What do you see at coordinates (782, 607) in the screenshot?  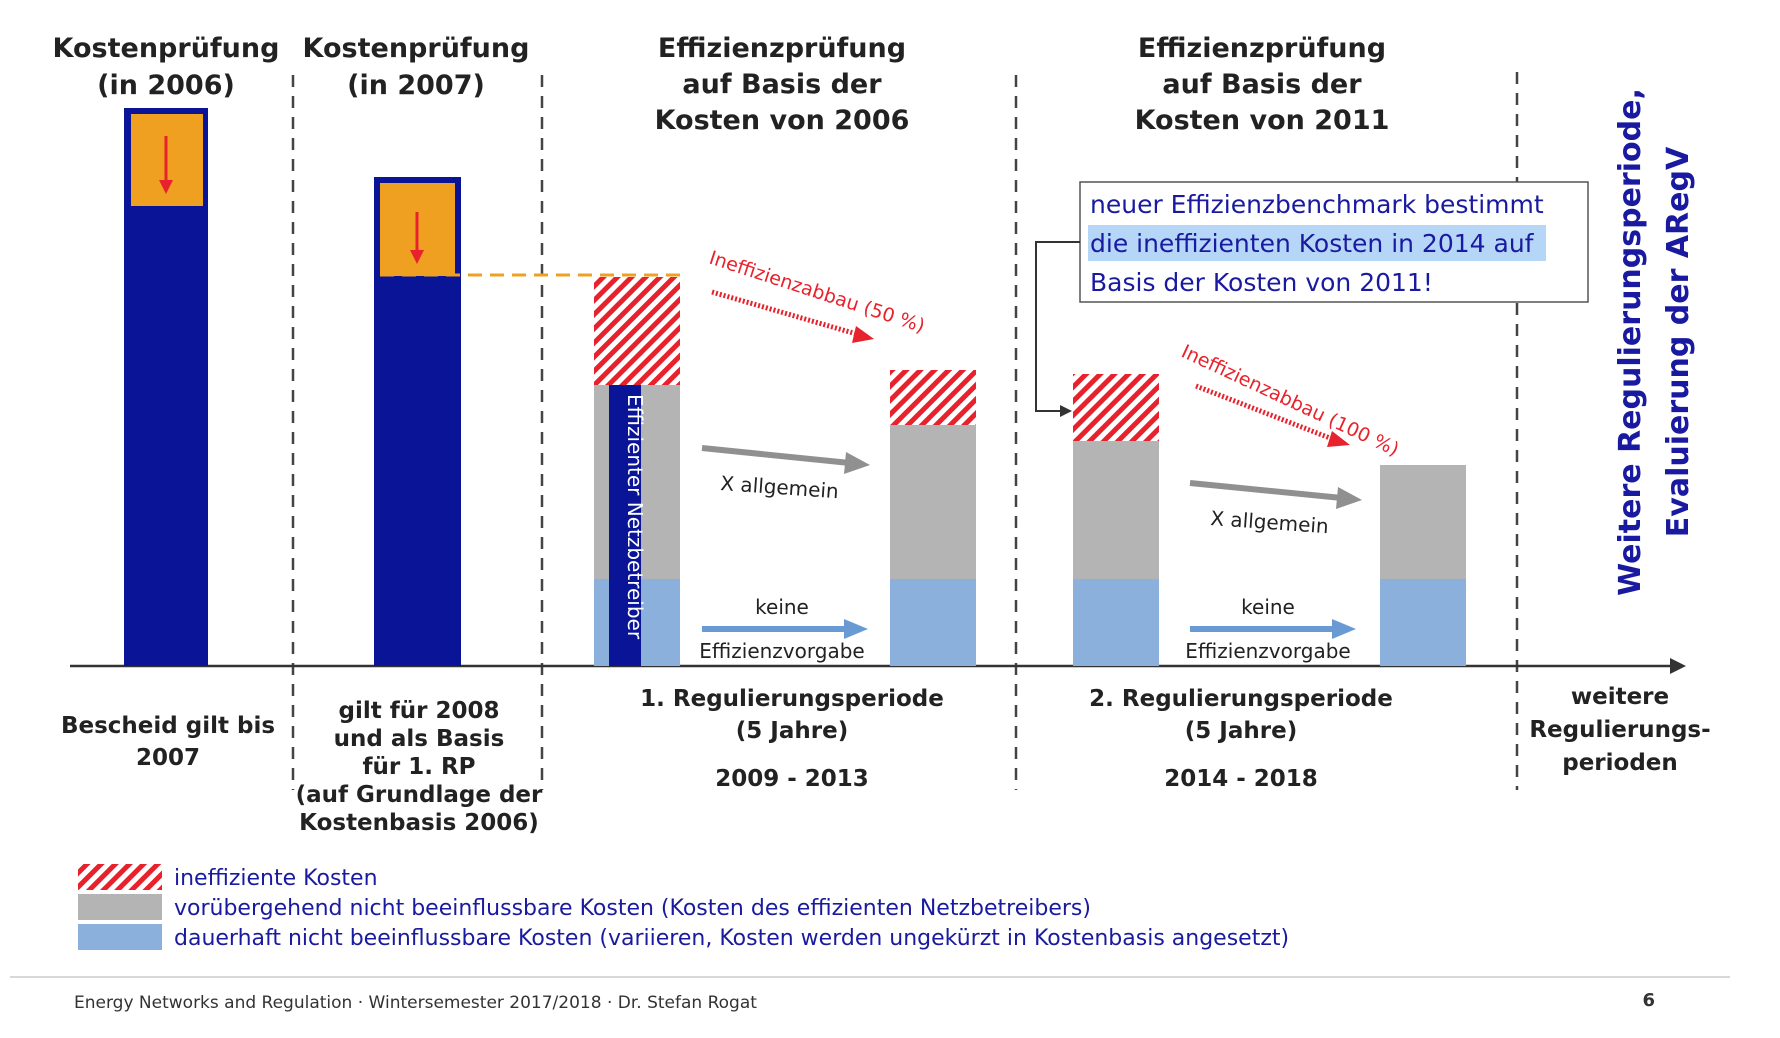 I see `no-target-label-1a: keine` at bounding box center [782, 607].